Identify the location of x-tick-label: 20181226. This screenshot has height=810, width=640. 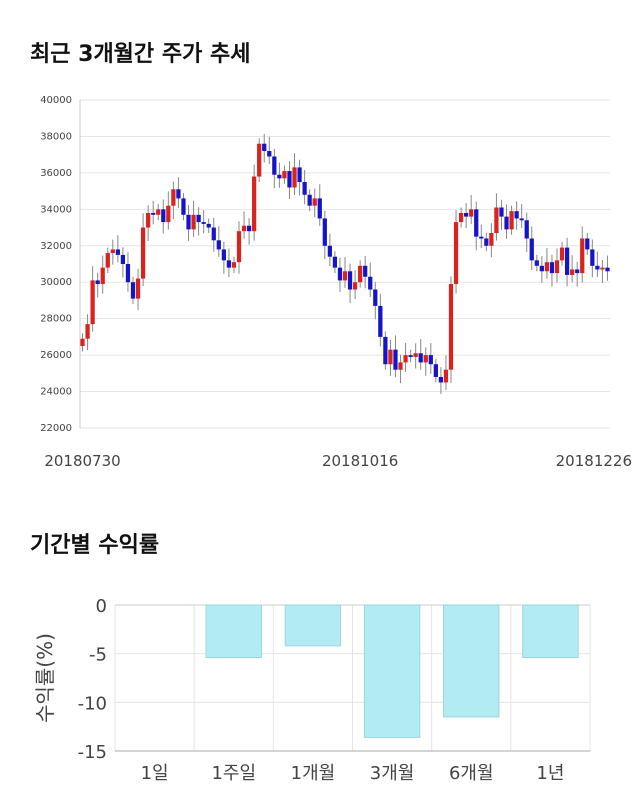
(594, 461).